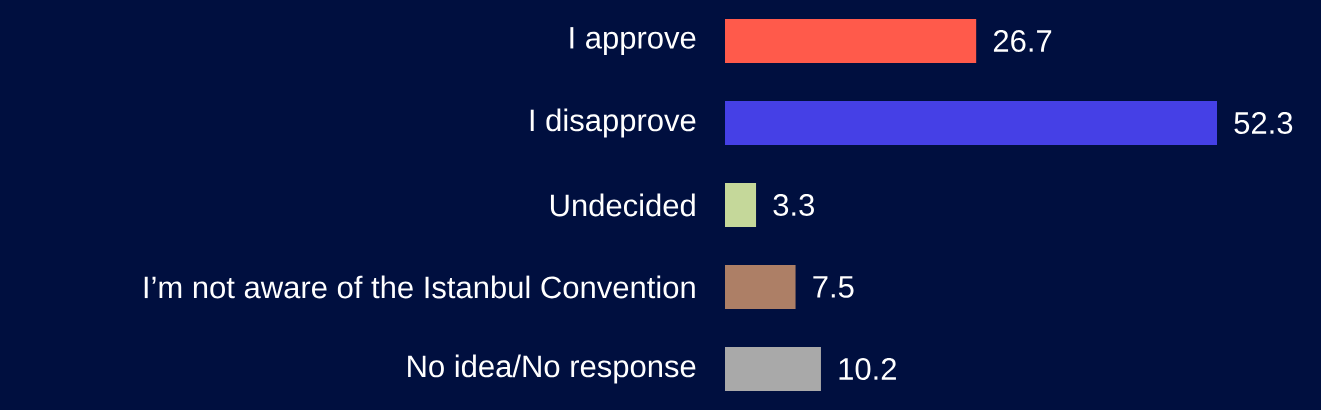 The height and width of the screenshot is (410, 1321). I want to click on data-label: 26.7, so click(1022, 41).